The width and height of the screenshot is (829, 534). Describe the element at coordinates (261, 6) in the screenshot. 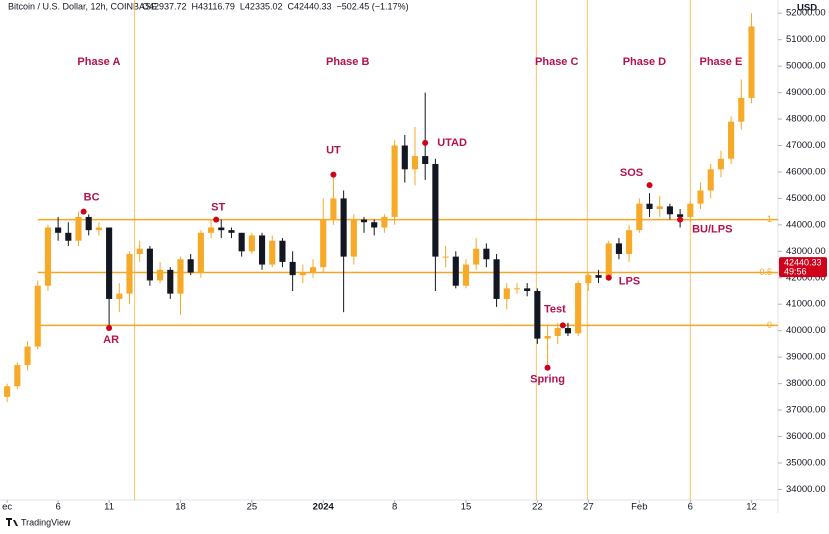

I see `ohlc-value: L42335.02` at that location.